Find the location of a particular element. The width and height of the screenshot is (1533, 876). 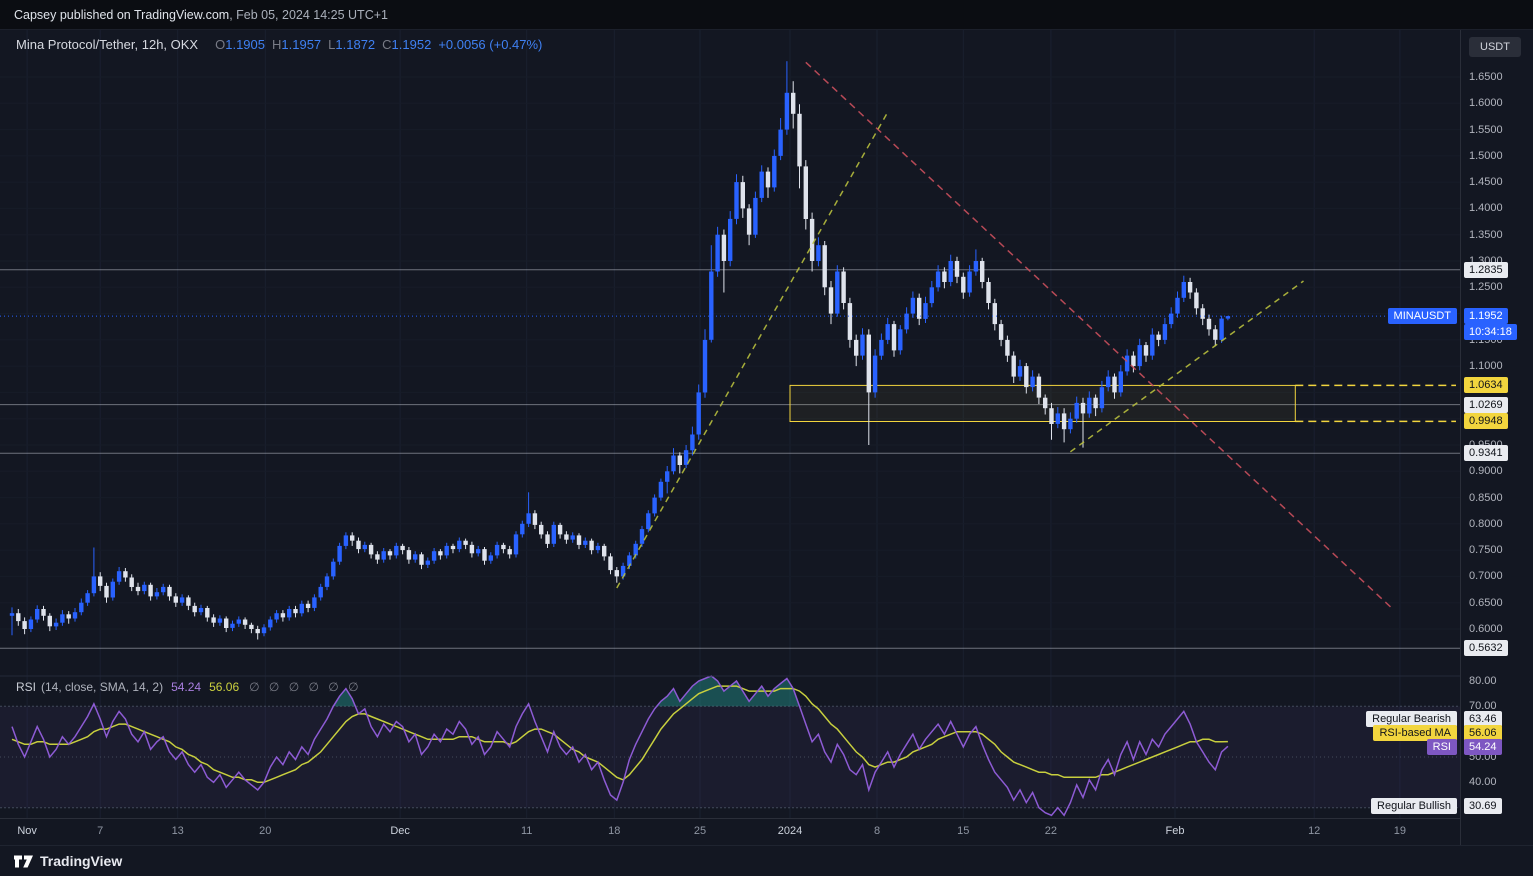

price-tick-label: 1.2500 is located at coordinates (1486, 287).